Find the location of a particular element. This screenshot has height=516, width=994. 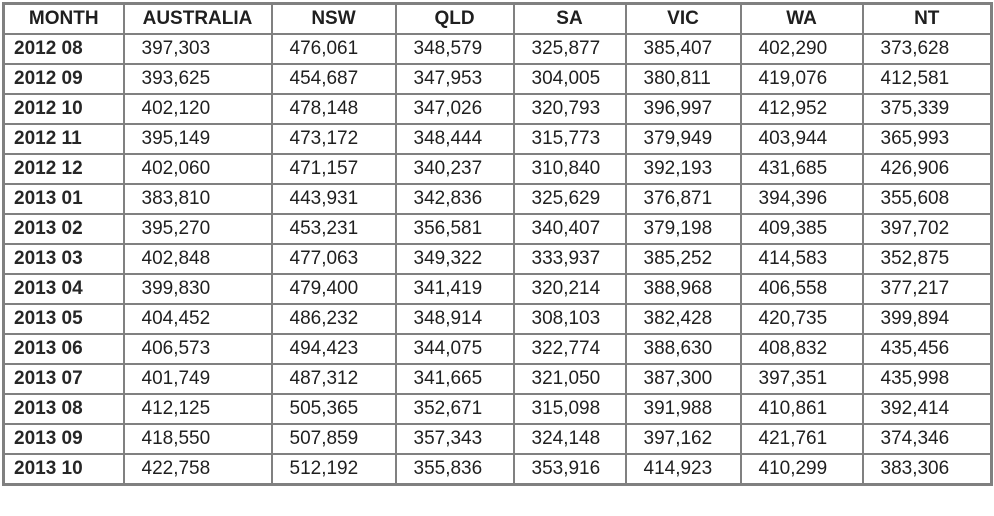

value-cell: 340,407 is located at coordinates (569, 229).